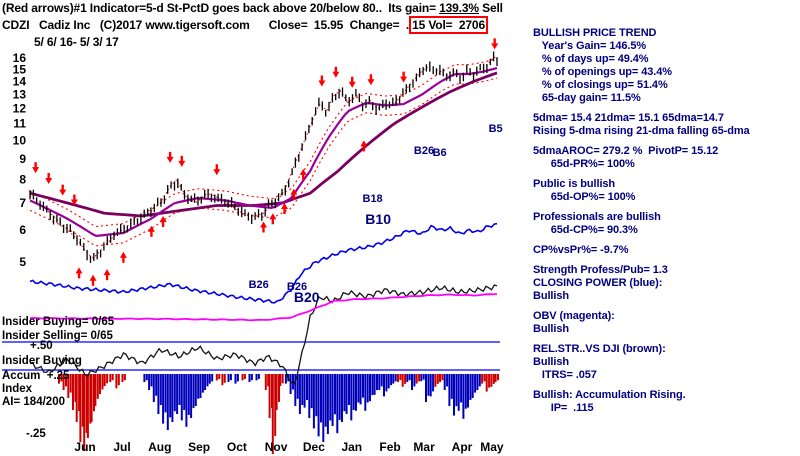  Describe the element at coordinates (373, 199) in the screenshot. I see `buy-signal-label: B18` at that location.